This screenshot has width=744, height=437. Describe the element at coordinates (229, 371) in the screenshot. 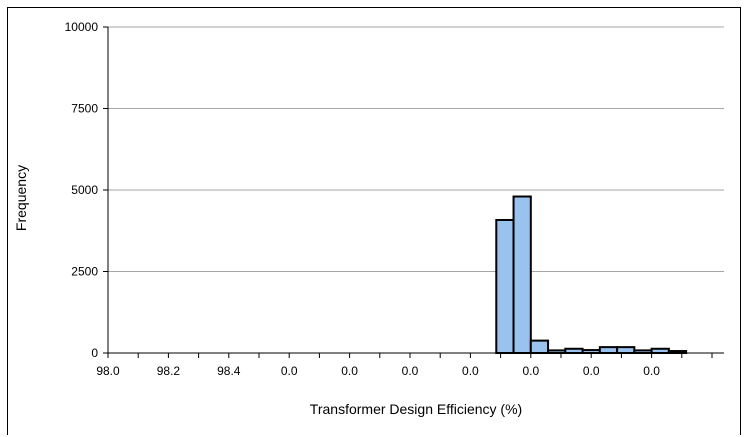

I see `x-tick-label-2: 98.4` at that location.